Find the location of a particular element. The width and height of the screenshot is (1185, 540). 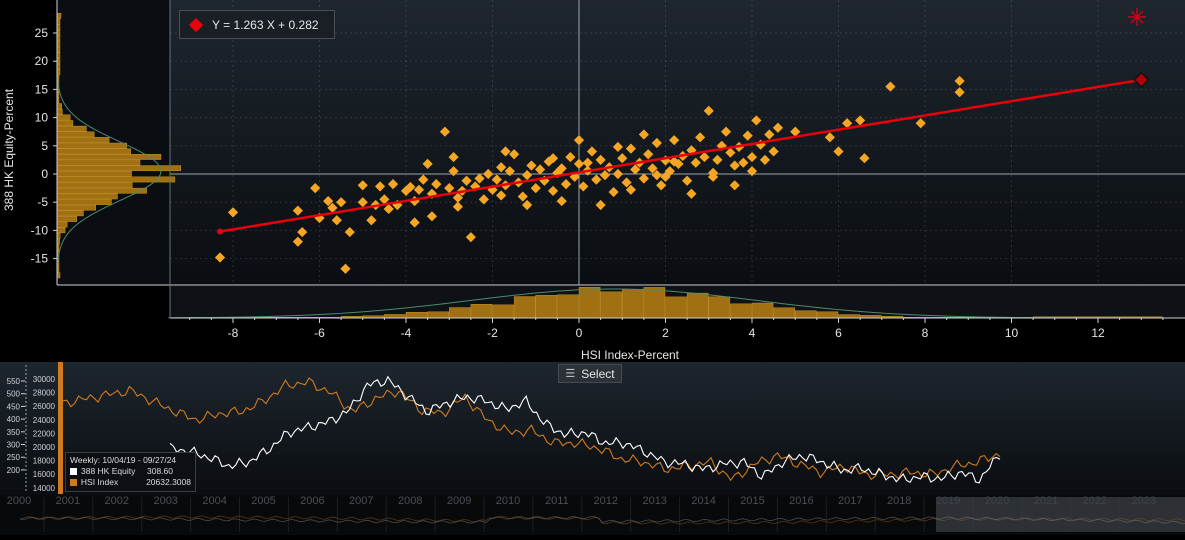

overview-selection-window is located at coordinates (1060, 514).